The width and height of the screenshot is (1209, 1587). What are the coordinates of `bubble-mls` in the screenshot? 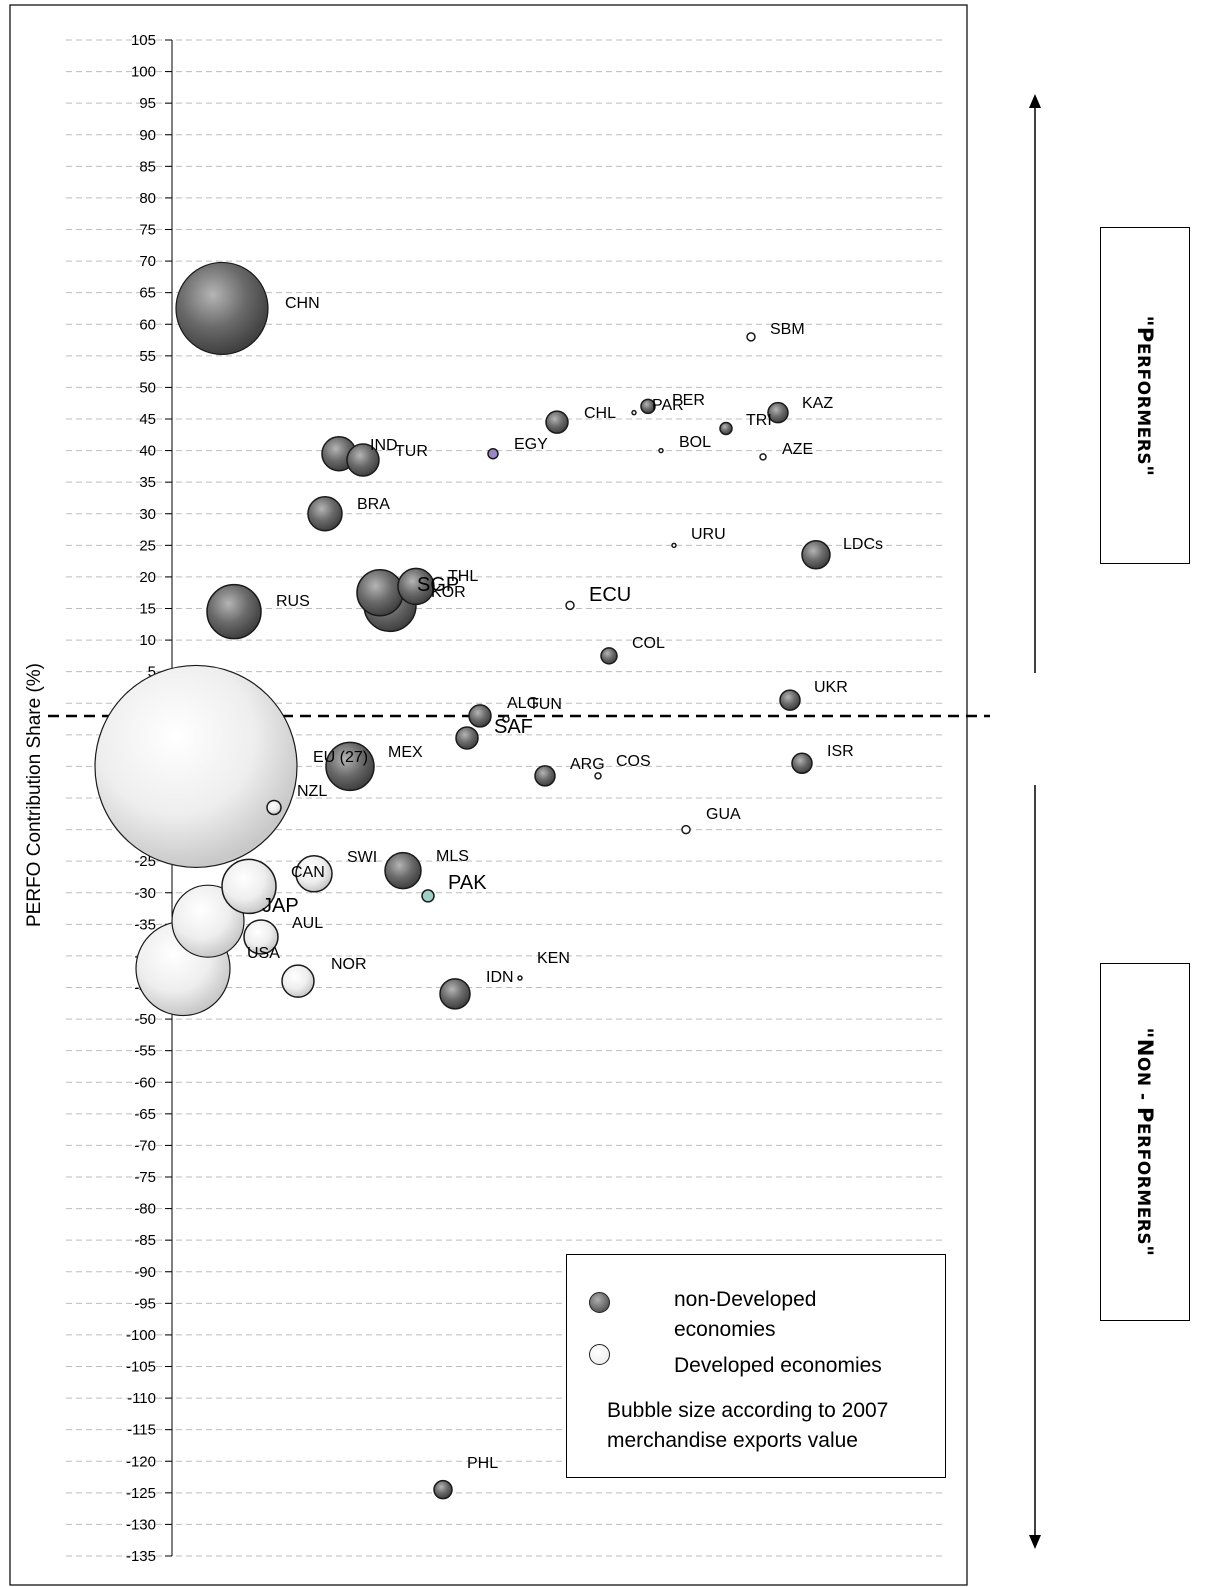 It's located at (403, 870).